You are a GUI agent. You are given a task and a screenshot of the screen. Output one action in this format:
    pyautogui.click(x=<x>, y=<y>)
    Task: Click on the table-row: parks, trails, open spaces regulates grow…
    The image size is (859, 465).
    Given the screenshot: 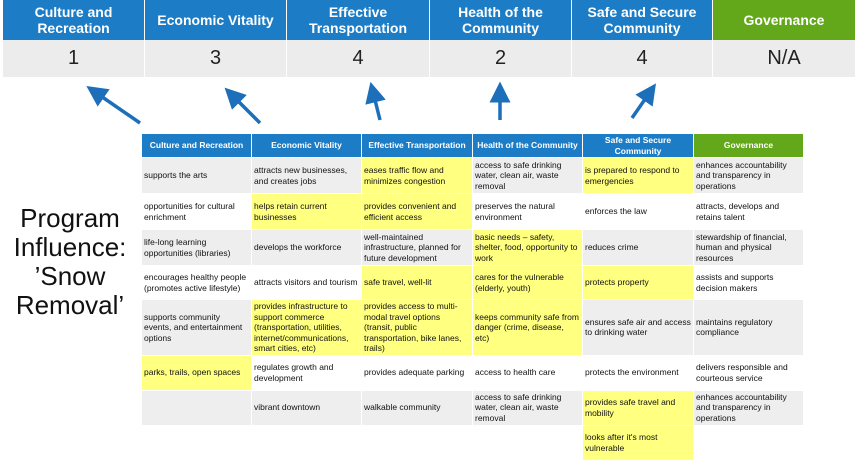 What is the action you would take?
    pyautogui.click(x=472, y=372)
    